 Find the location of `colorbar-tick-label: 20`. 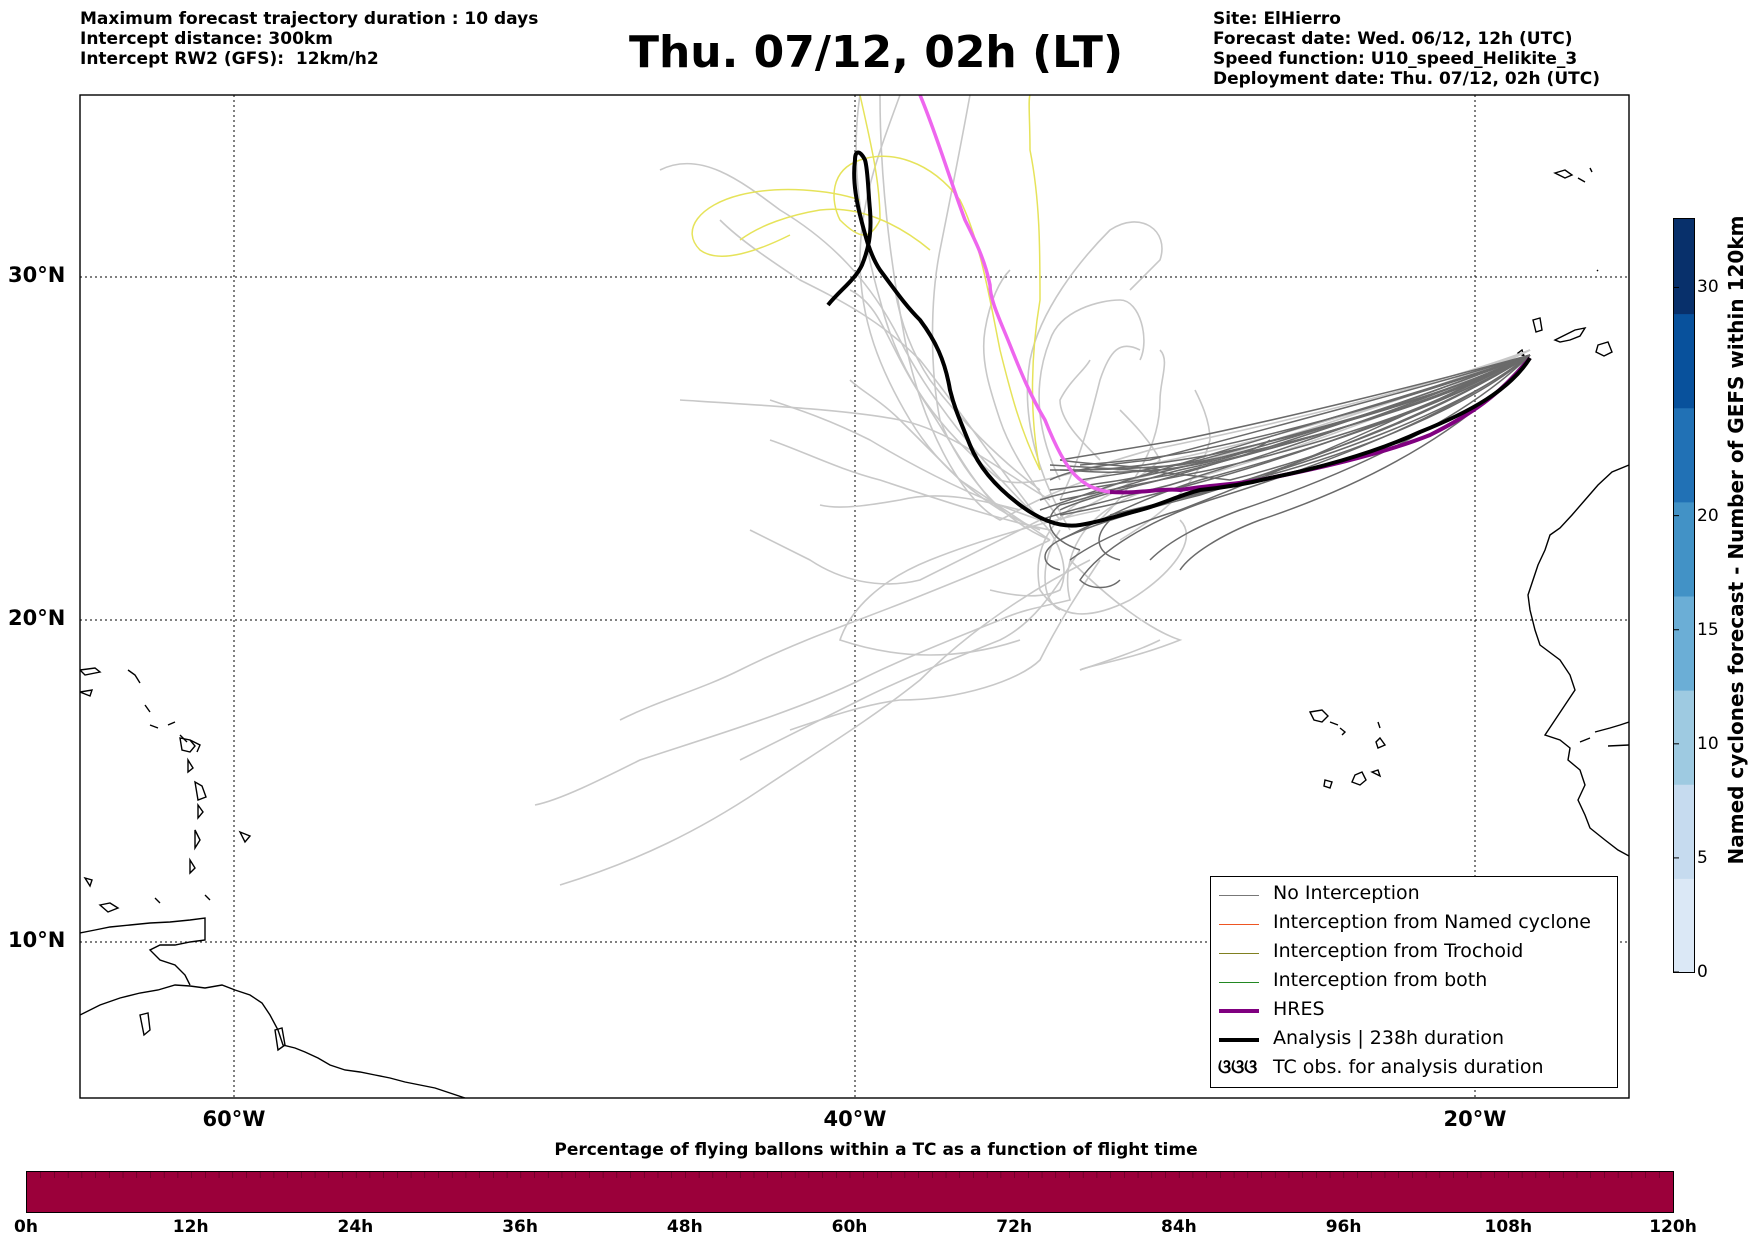

colorbar-tick-label: 20 is located at coordinates (1708, 515).